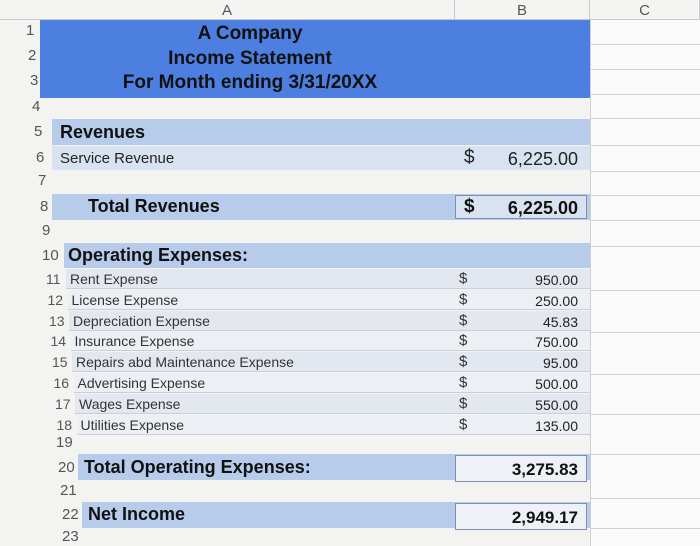 Image resolution: width=700 pixels, height=546 pixels. I want to click on statement-period: For Month ending 3/31/20XX, so click(250, 82).